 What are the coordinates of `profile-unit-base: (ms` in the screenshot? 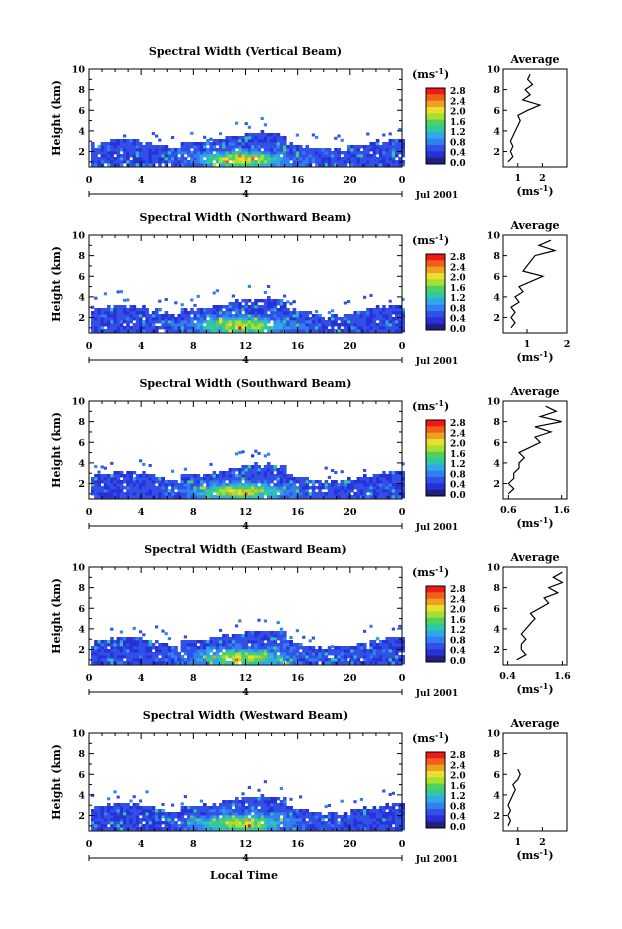 It's located at (527, 689).